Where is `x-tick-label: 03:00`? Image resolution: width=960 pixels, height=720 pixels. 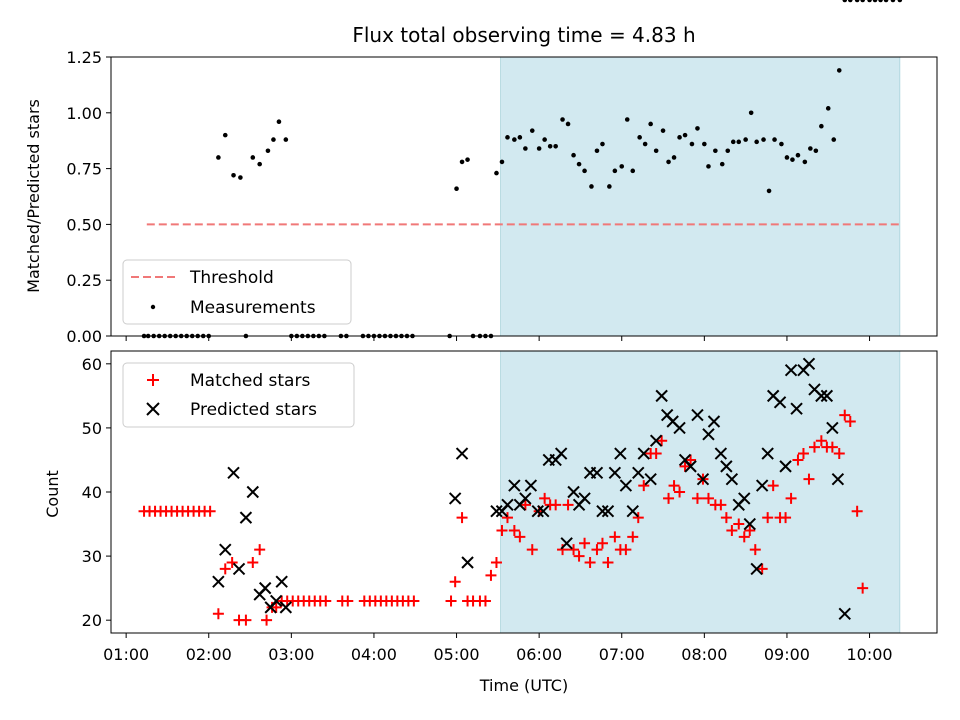 x-tick-label: 03:00 is located at coordinates (291, 654).